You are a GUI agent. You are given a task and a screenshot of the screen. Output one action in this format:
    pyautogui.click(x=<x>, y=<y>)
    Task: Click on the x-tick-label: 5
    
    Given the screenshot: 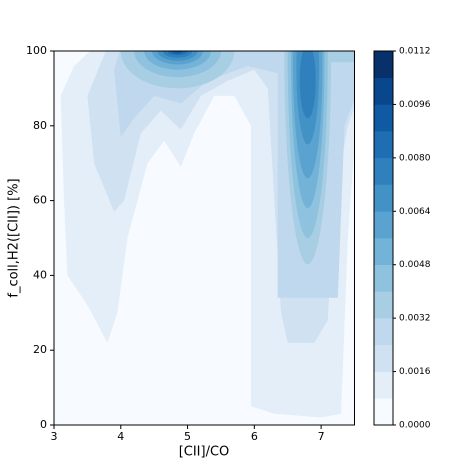 What is the action you would take?
    pyautogui.click(x=187, y=436)
    